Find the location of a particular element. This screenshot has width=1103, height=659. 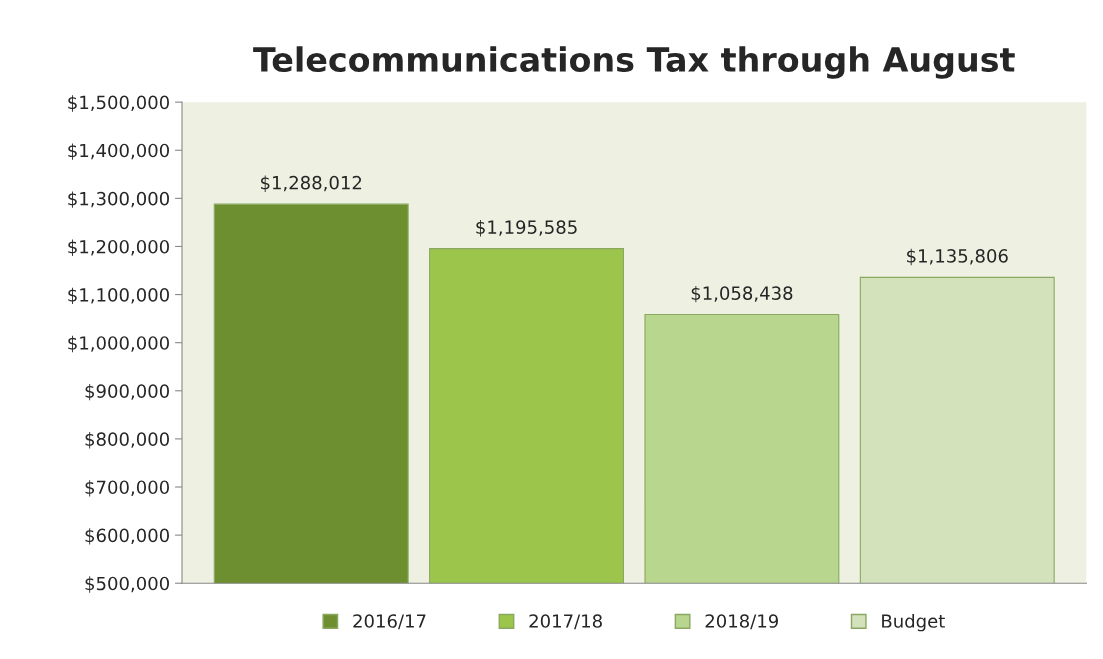

text: $1,195,585 is located at coordinates (526, 228).